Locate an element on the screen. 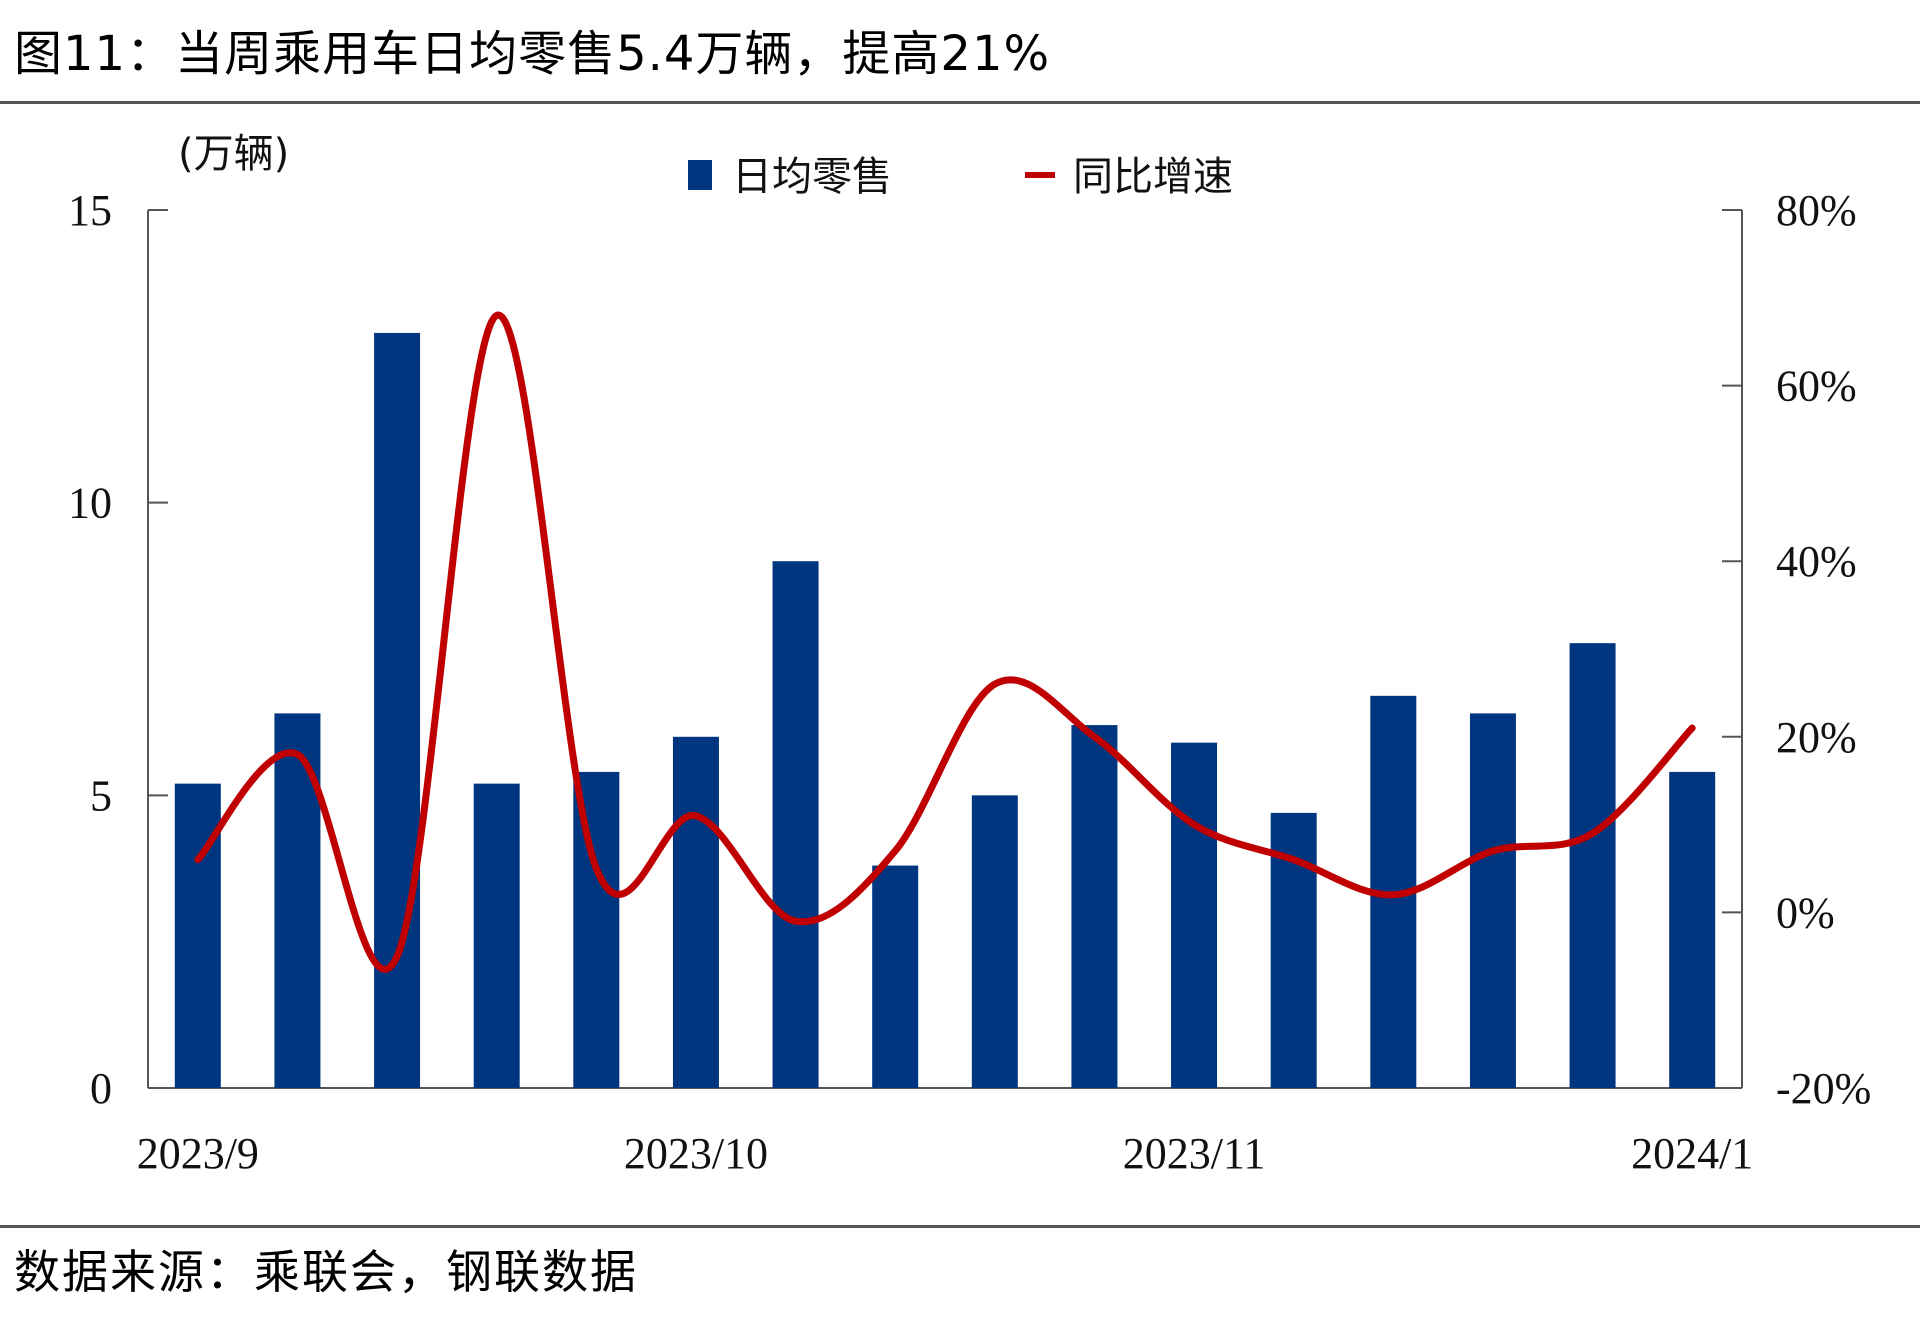 The height and width of the screenshot is (1331, 1920). legend-label-bar: 日均零售 is located at coordinates (812, 177).